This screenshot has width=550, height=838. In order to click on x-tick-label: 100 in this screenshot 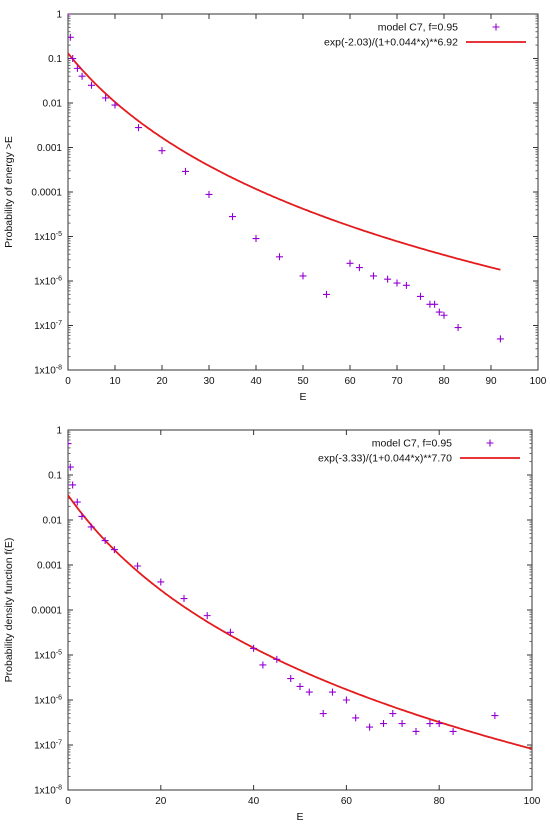, I will do `click(538, 381)`.